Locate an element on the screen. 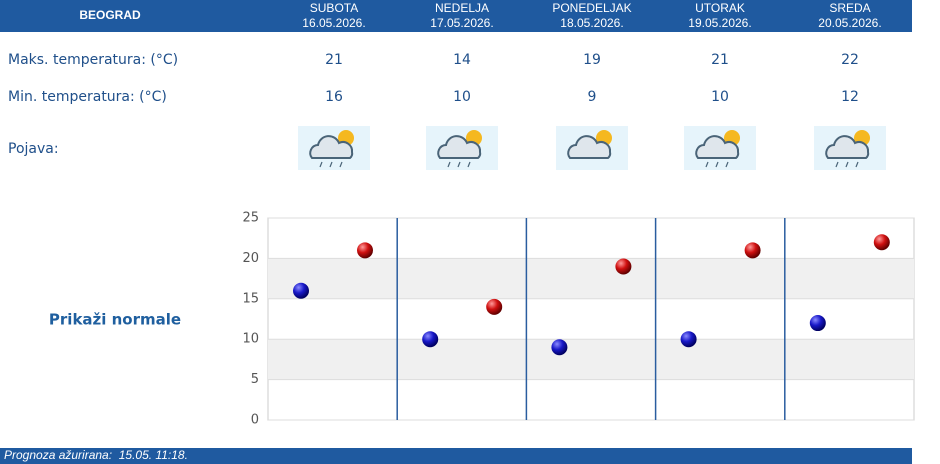 This screenshot has width=940, height=464. day-name: SUBOTA is located at coordinates (334, 8).